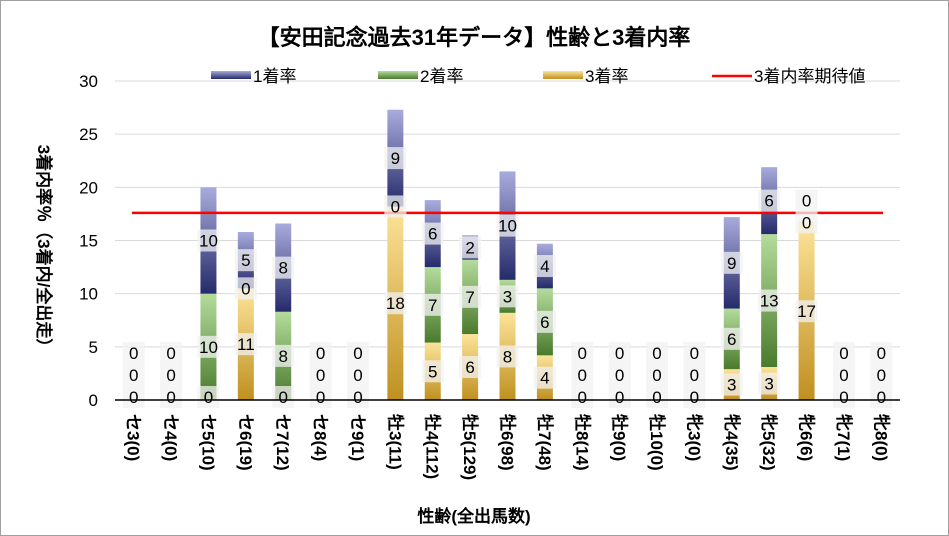 This screenshot has width=949, height=536. I want to click on legend-label: 3着内率期待値, so click(809, 76).